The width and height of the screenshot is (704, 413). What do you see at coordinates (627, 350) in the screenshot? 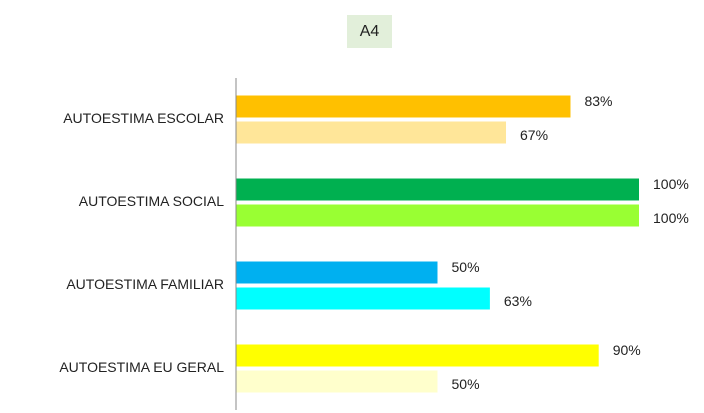
I see `data-label: 90%` at bounding box center [627, 350].